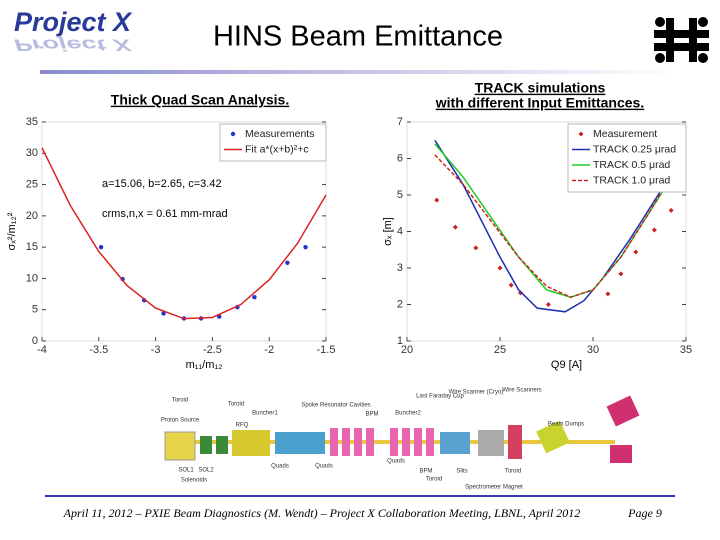 The height and width of the screenshot is (540, 720). What do you see at coordinates (335, 406) in the screenshot?
I see `diagram-label: Spoke Resonator Cavities` at bounding box center [335, 406].